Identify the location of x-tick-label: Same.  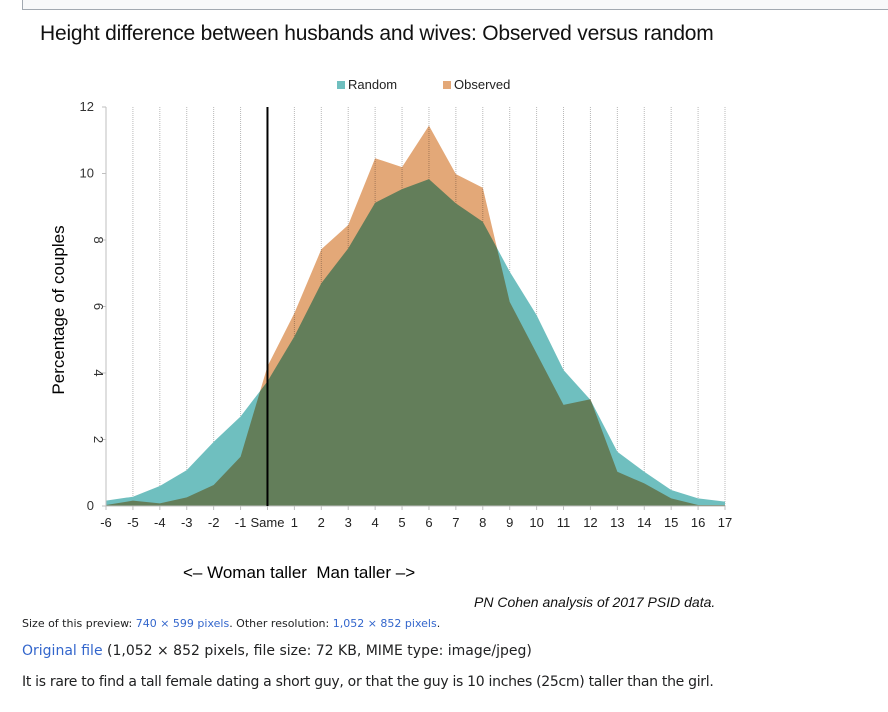
(267, 522).